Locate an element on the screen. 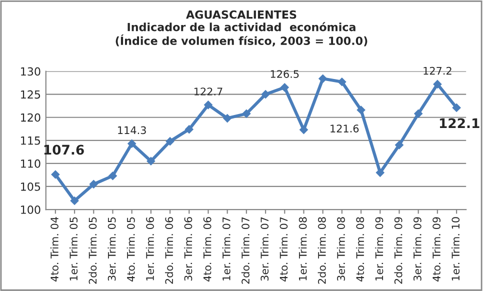 The height and width of the screenshot is (291, 483). x-tick-label: 4to. Trim. 09 is located at coordinates (436, 249).